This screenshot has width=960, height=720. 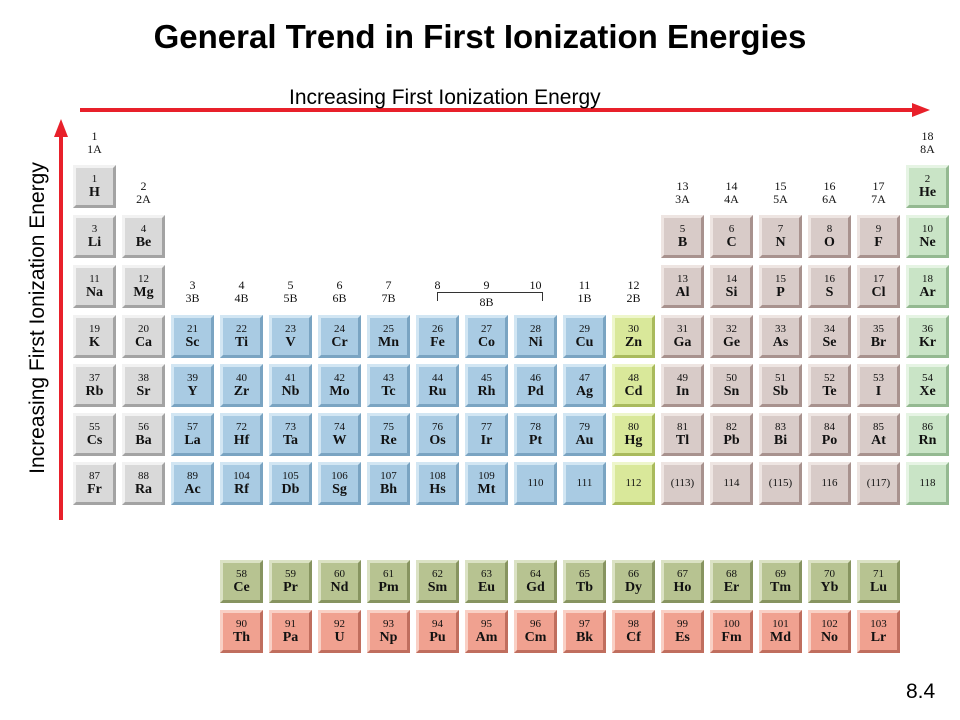 What do you see at coordinates (731, 336) in the screenshot?
I see `element-cell-ge: 32 Ge` at bounding box center [731, 336].